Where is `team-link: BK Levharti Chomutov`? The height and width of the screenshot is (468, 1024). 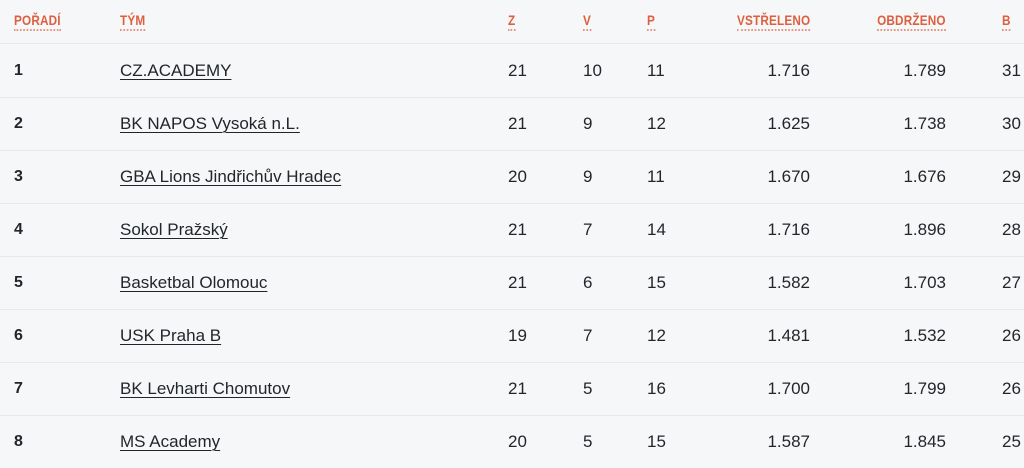
team-link: BK Levharti Chomutov is located at coordinates (205, 388).